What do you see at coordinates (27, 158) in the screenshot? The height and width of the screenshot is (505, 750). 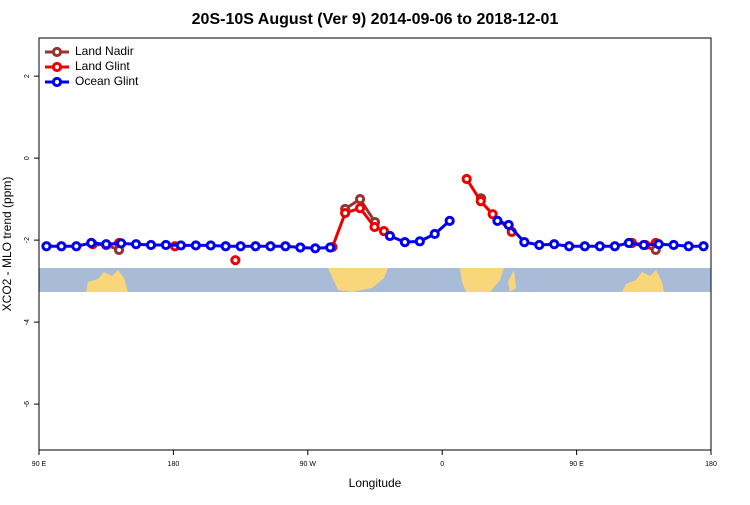 I see `y-tick-label: 0` at bounding box center [27, 158].